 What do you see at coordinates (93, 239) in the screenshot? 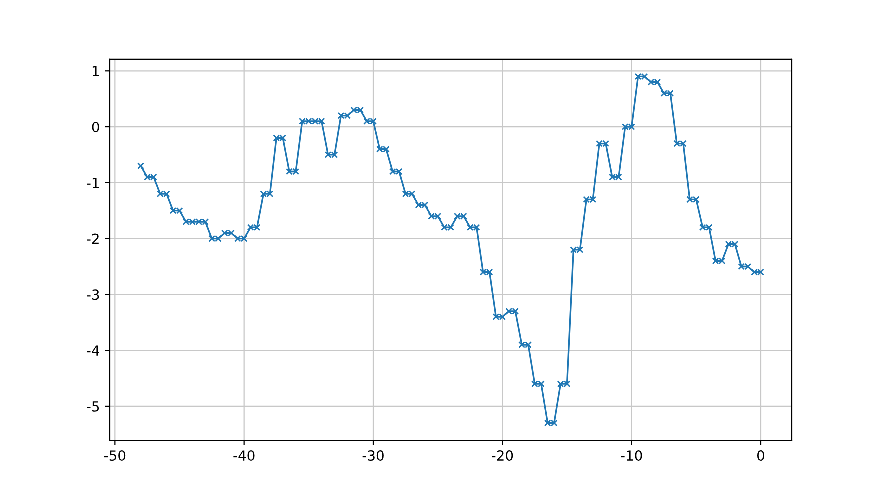
I see `y-tick-label: -2` at bounding box center [93, 239].